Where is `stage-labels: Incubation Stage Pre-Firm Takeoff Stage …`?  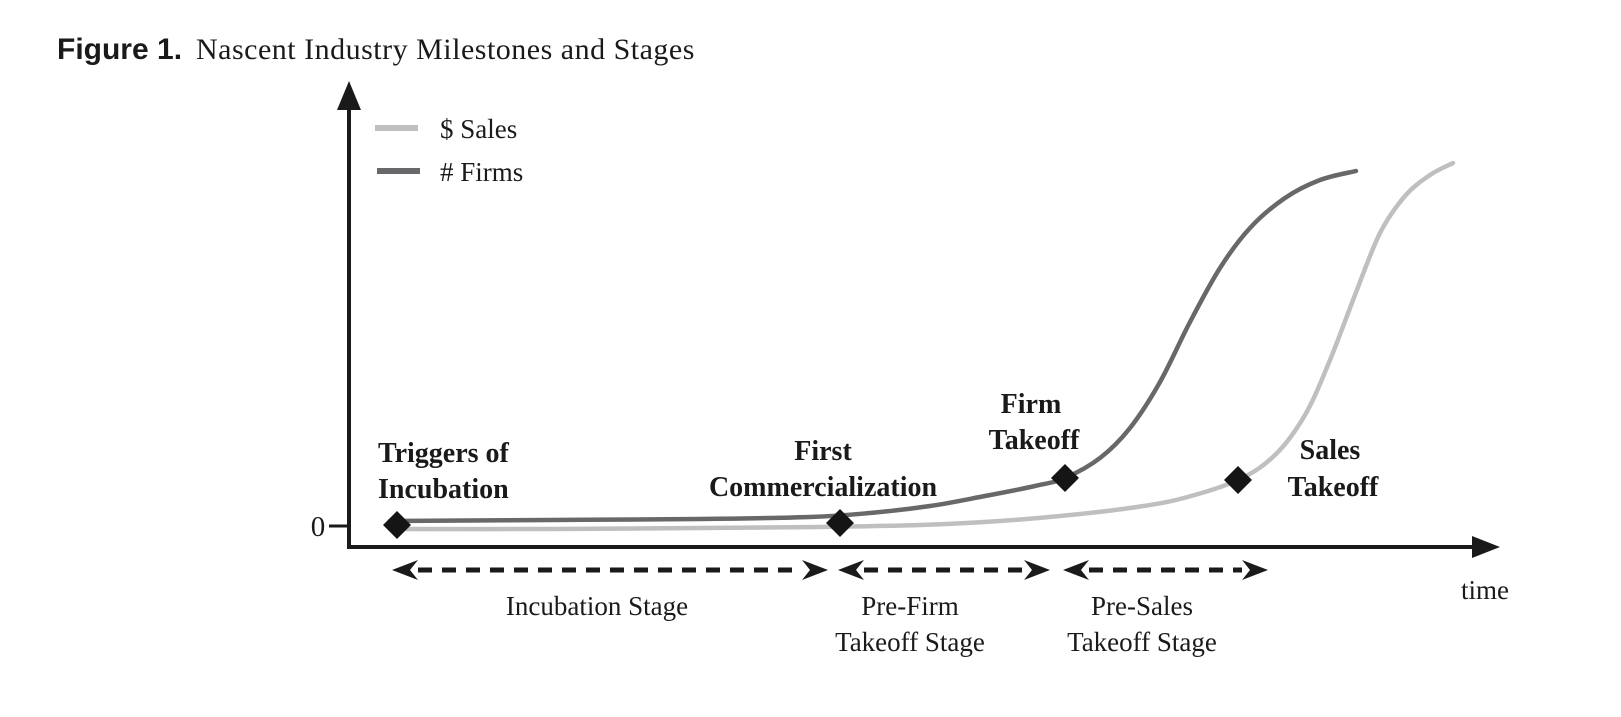
stage-labels: Incubation Stage Pre-Firm Takeoff Stage … is located at coordinates (861, 624).